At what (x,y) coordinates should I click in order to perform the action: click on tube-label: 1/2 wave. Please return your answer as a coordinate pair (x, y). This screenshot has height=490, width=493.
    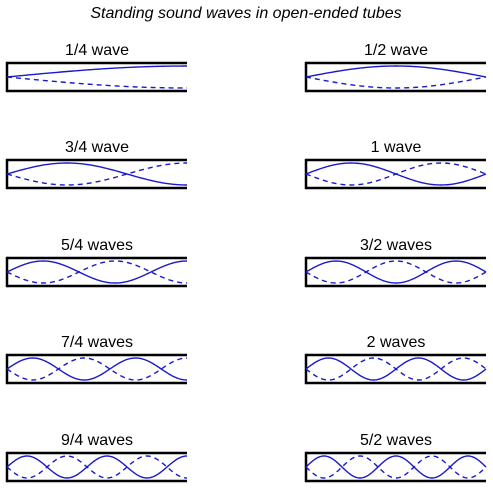
    Looking at the image, I should click on (396, 50).